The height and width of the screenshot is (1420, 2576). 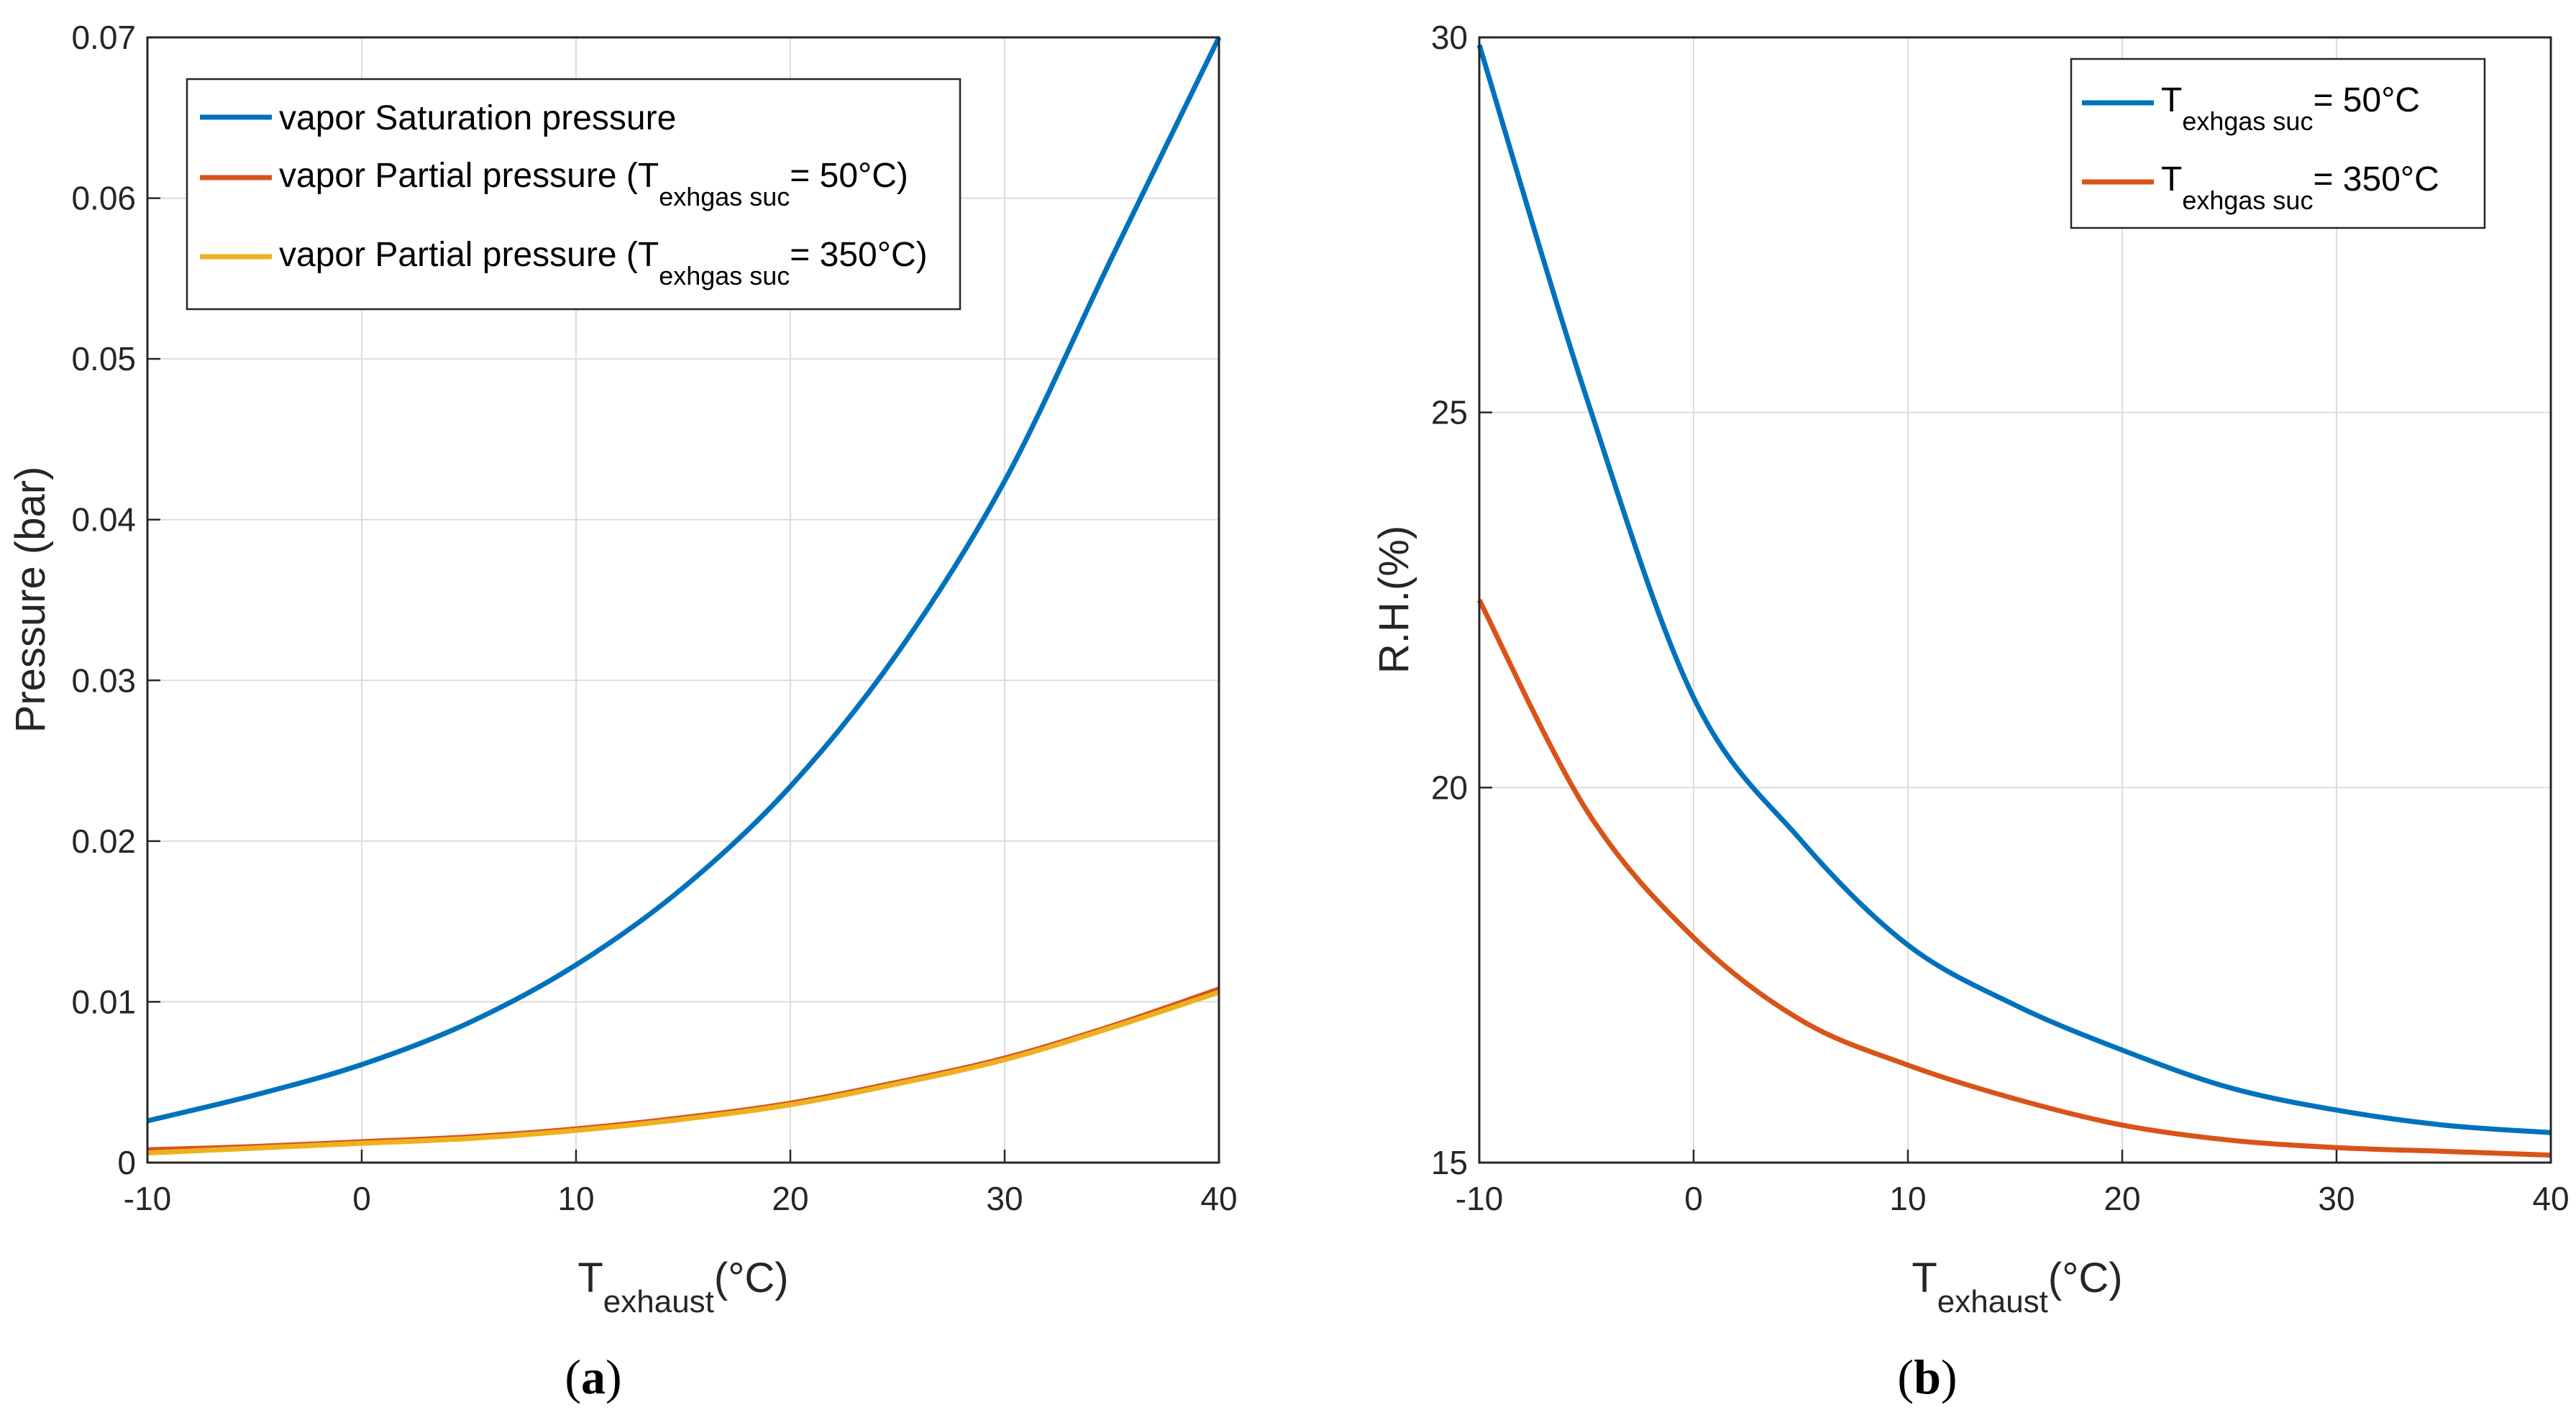 What do you see at coordinates (2336, 1198) in the screenshot?
I see `panel-b-x-tick-label: 30` at bounding box center [2336, 1198].